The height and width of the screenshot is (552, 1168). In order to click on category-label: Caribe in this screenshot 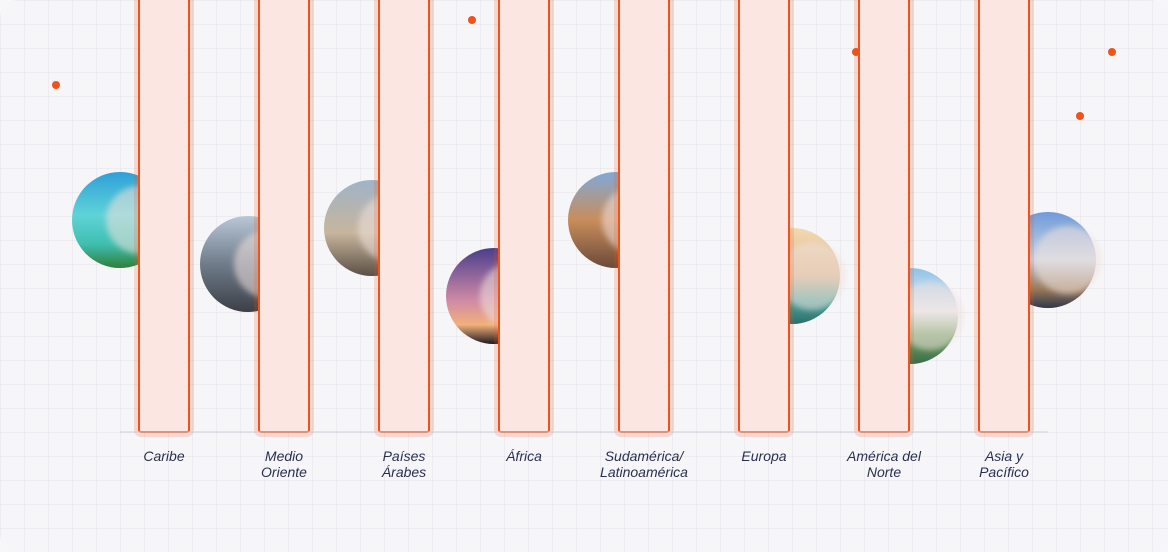, I will do `click(163, 456)`.